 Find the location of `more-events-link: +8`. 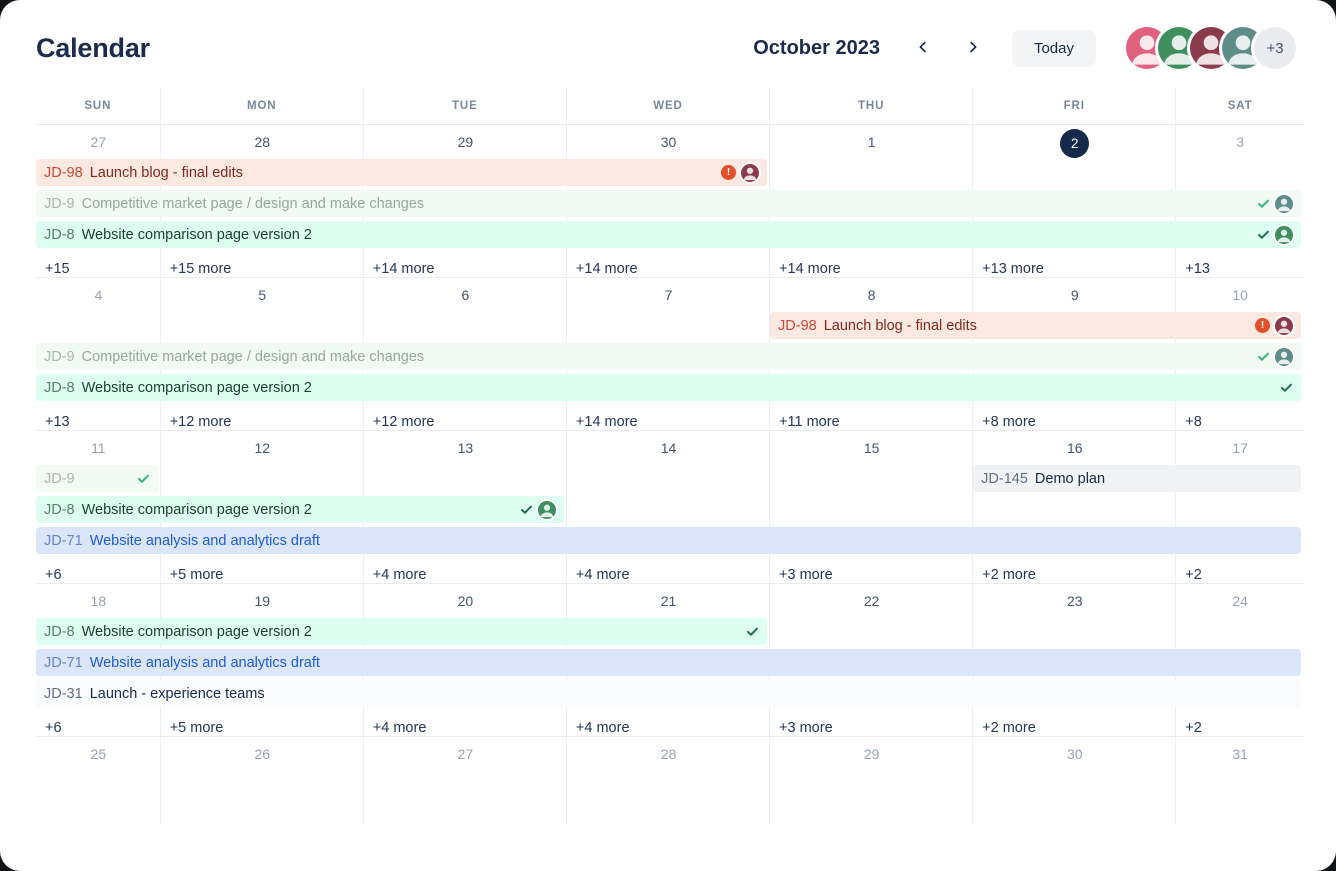

more-events-link: +8 is located at coordinates (1193, 422).